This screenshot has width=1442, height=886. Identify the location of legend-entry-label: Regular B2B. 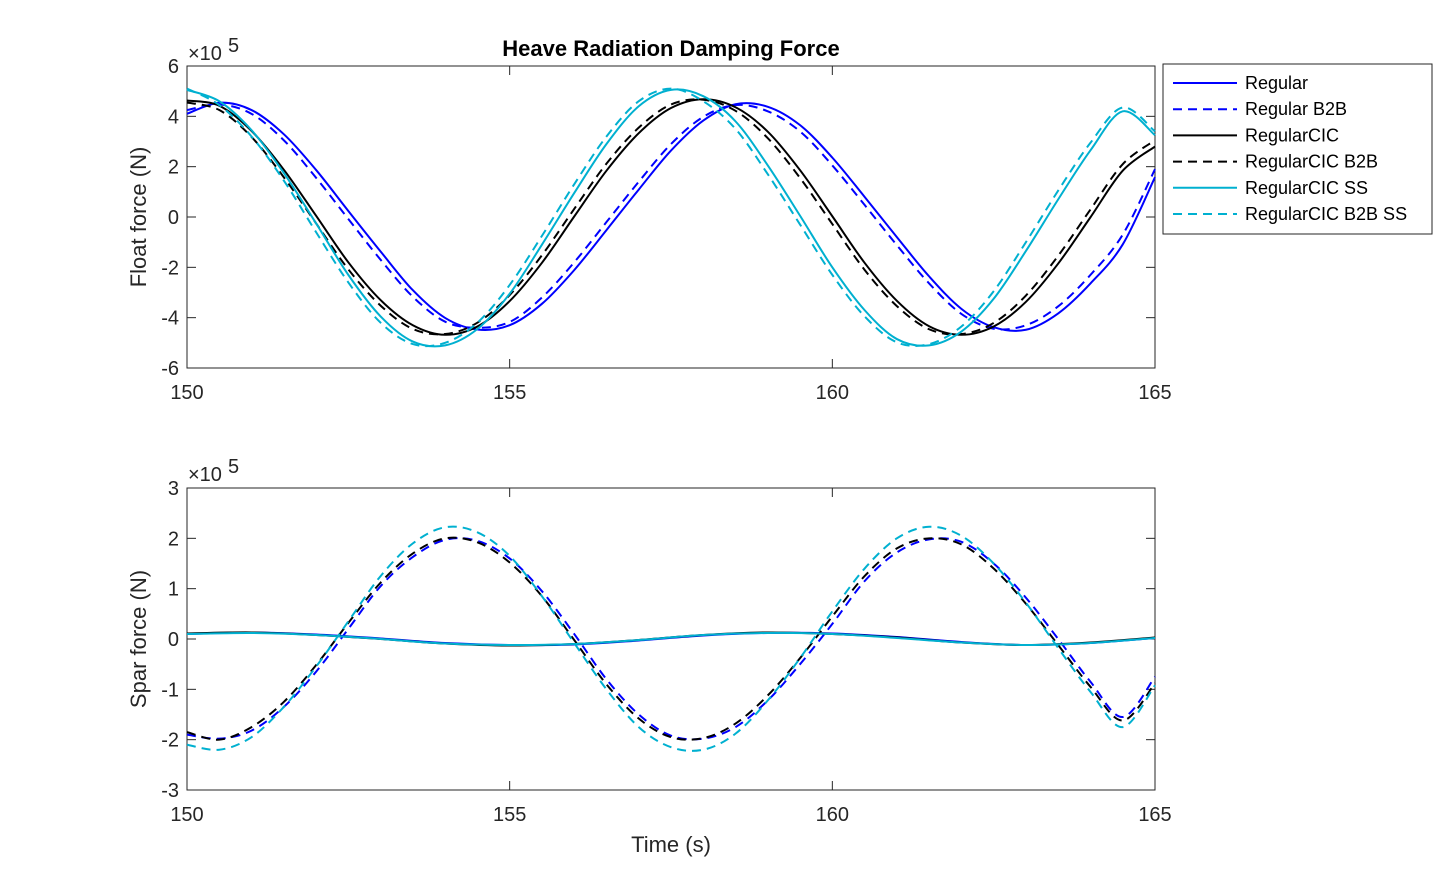
(1296, 109).